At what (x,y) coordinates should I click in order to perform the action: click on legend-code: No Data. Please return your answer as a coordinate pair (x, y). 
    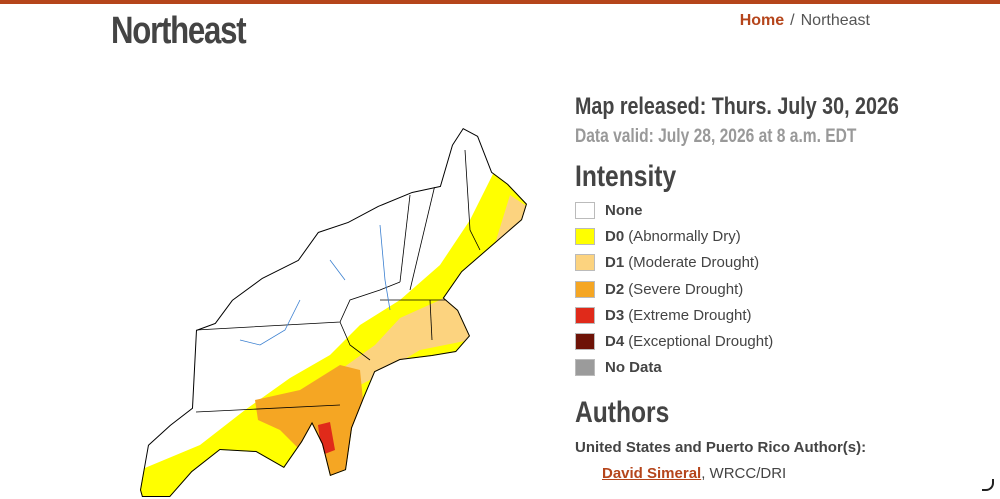
    Looking at the image, I should click on (633, 368).